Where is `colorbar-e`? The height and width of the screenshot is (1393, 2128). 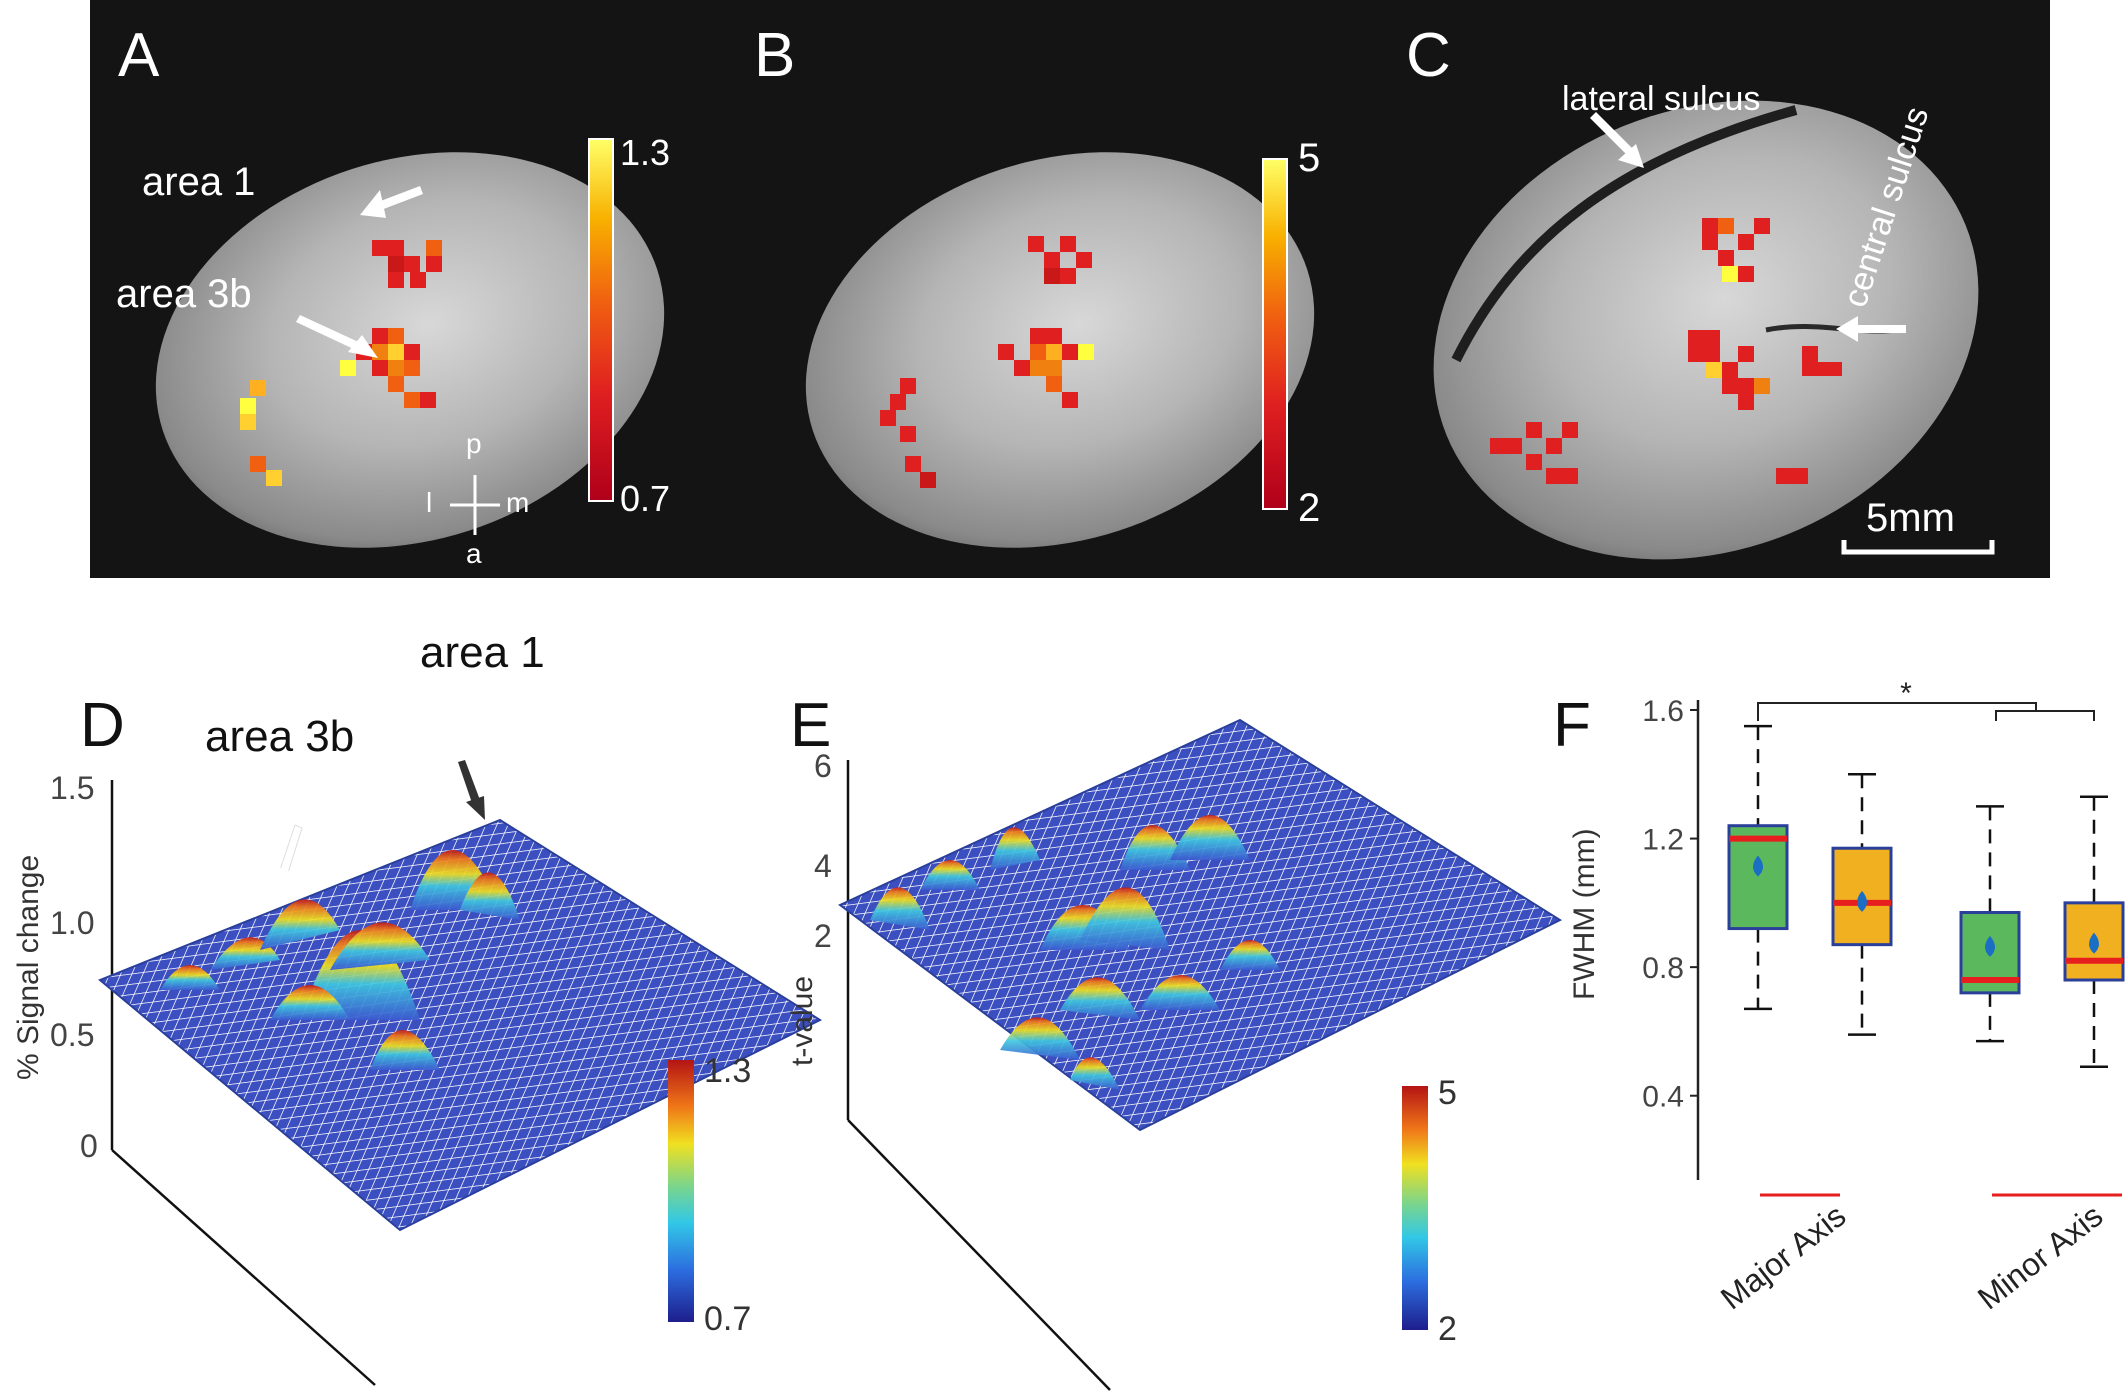
colorbar-e is located at coordinates (1415, 1208).